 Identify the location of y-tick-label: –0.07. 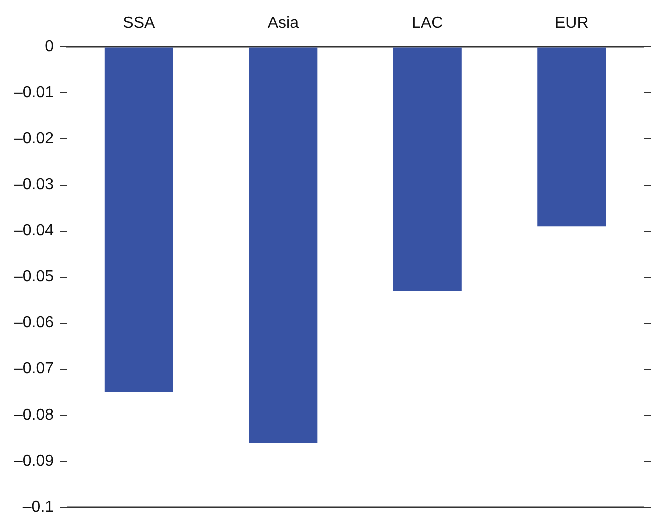
(34, 369).